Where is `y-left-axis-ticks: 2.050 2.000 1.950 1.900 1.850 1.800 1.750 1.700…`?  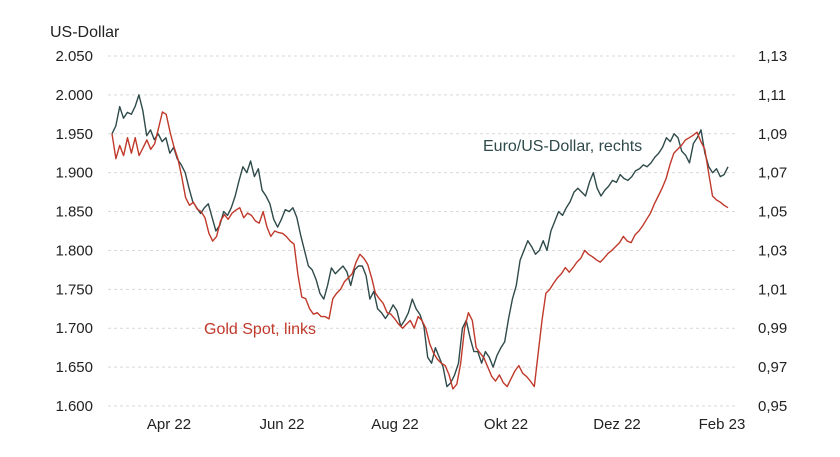 y-left-axis-ticks: 2.050 2.000 1.950 1.900 1.850 1.800 1.750 1.700… is located at coordinates (74, 231).